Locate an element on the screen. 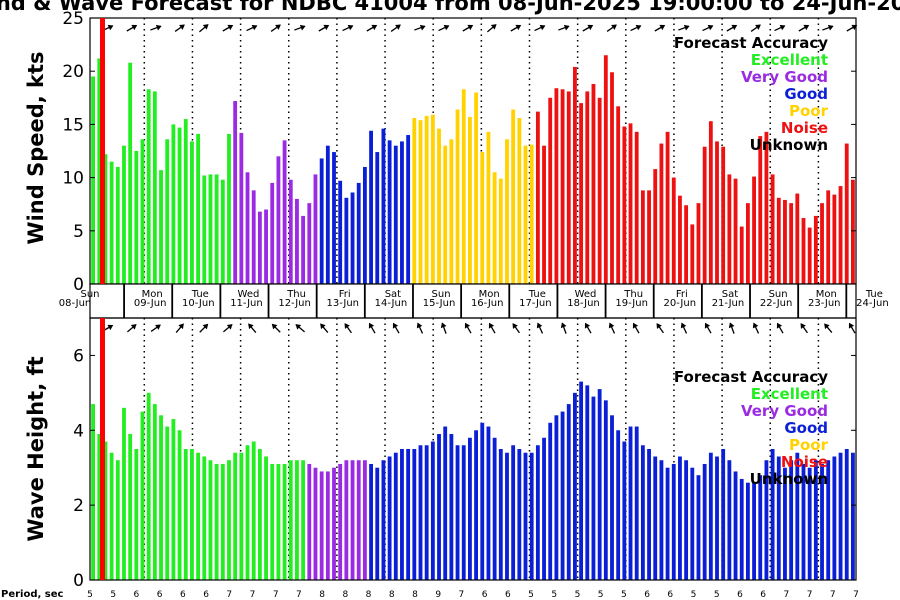  wind-tick-label: 20 is located at coordinates (73, 72).